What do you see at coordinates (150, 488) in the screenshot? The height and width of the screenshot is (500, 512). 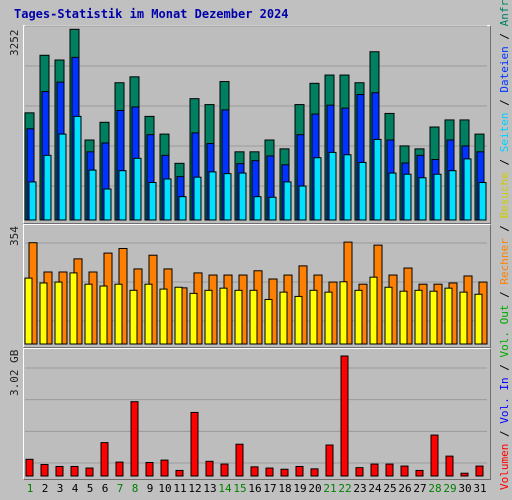 I see `x-tick-label: 9` at bounding box center [150, 488].